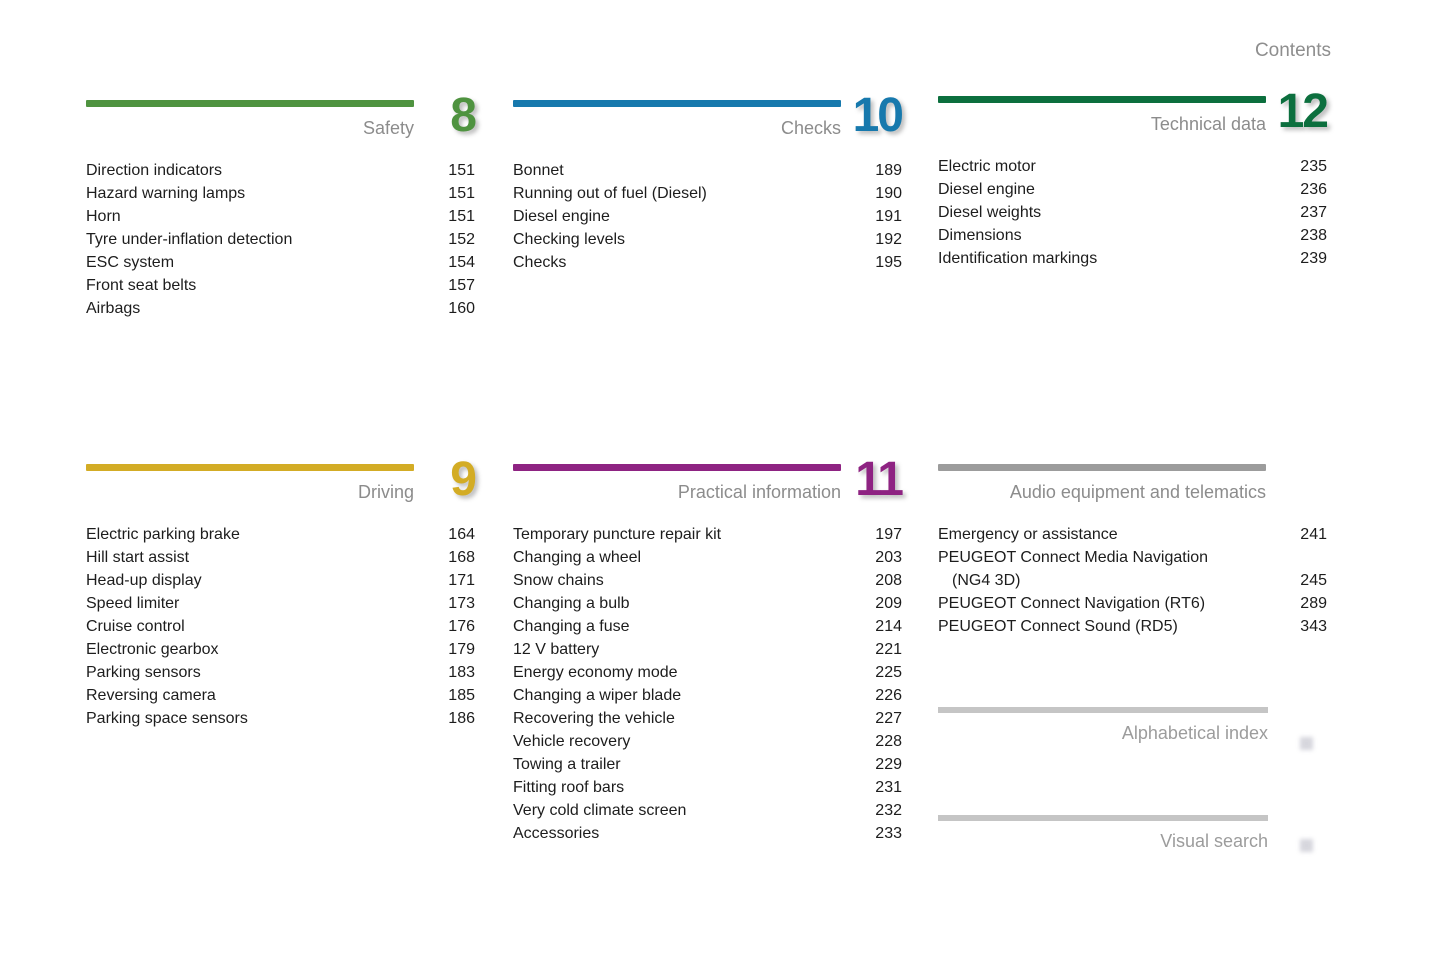  What do you see at coordinates (1133, 112) in the screenshot?
I see `section-header: 12` at bounding box center [1133, 112].